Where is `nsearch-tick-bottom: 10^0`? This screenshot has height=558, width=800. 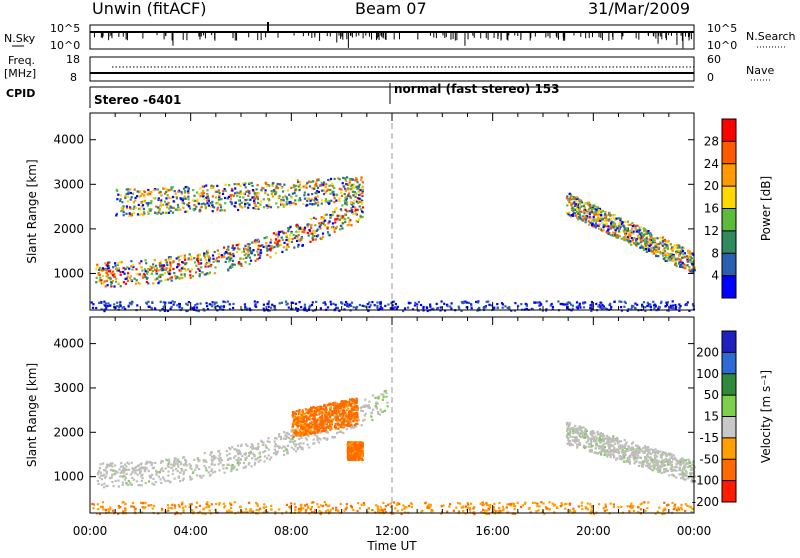
nsearch-tick-bottom: 10^0 is located at coordinates (722, 45).